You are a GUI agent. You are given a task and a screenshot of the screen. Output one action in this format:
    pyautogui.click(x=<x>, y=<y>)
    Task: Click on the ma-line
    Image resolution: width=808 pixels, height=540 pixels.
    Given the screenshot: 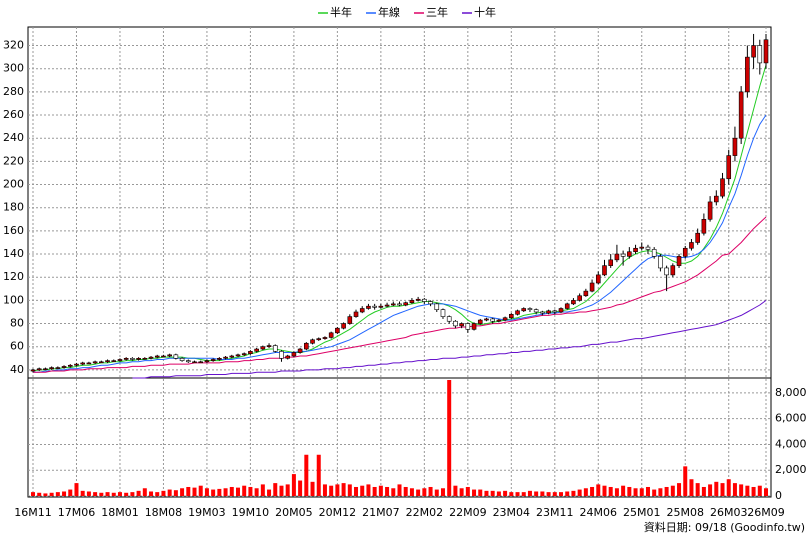 What is the action you would take?
    pyautogui.click(x=449, y=339)
    